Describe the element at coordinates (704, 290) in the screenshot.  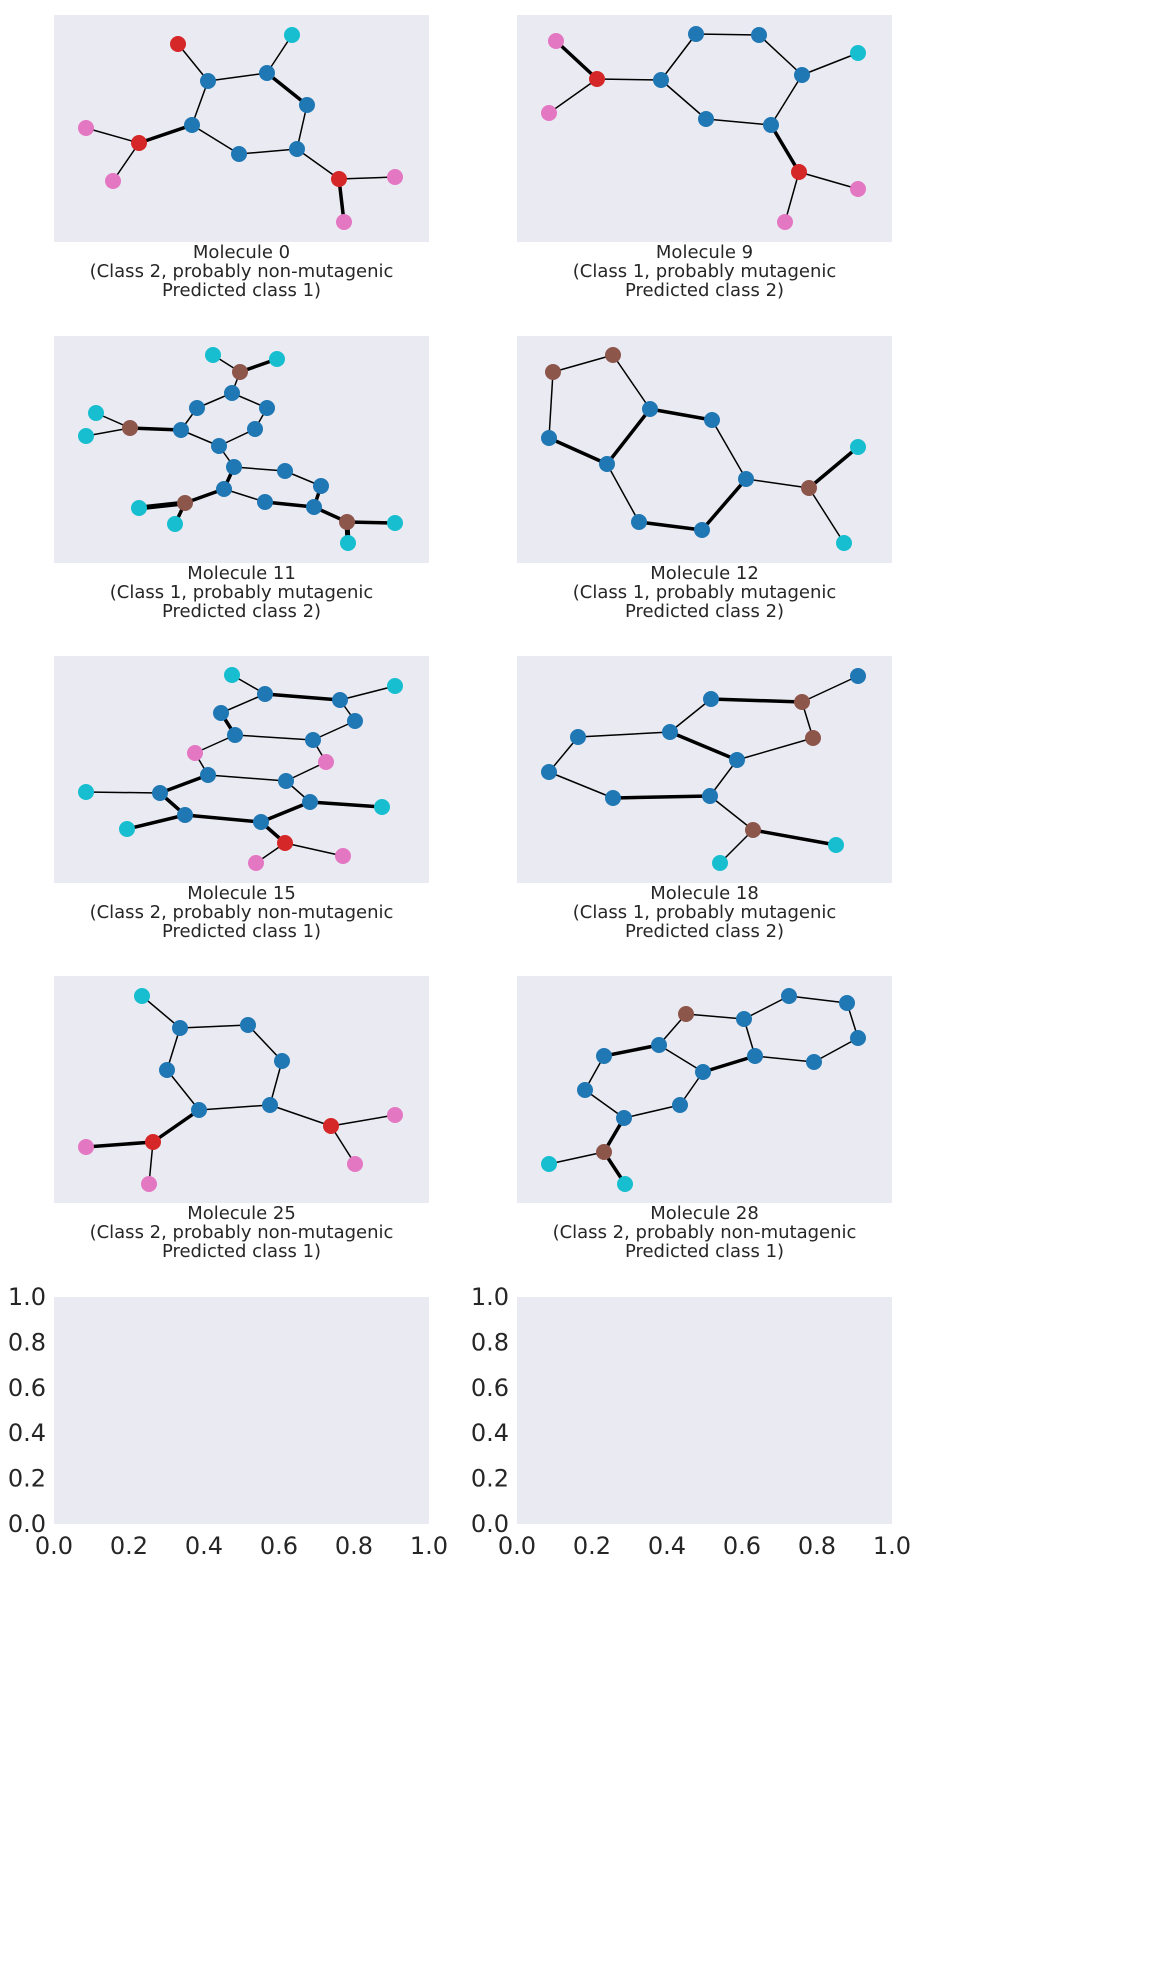
I see `panel-caption-line: Predicted class 2)` at that location.